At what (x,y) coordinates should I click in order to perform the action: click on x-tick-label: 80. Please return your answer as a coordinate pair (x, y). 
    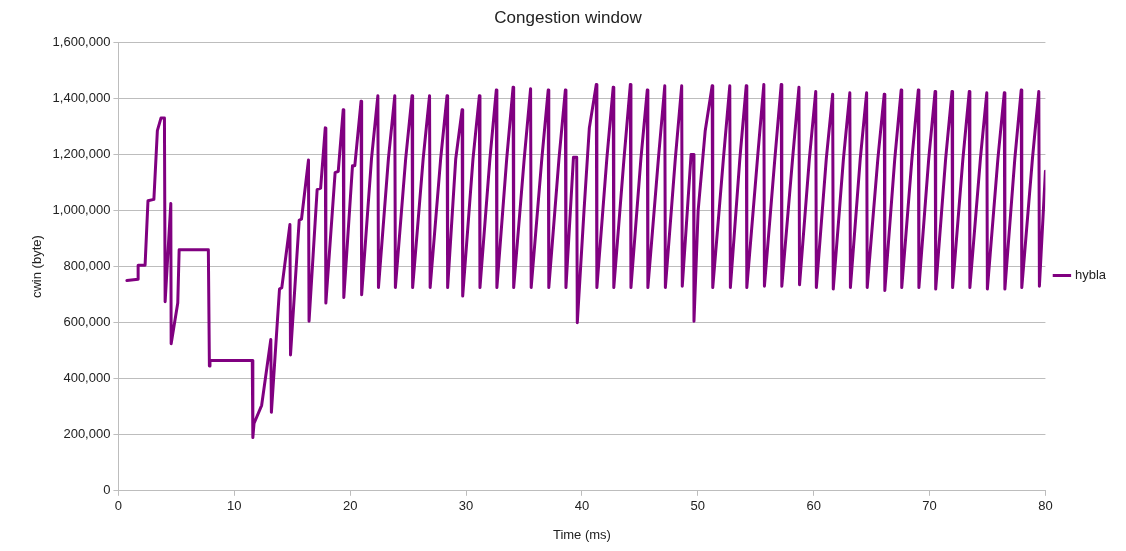
    Looking at the image, I should click on (1045, 506).